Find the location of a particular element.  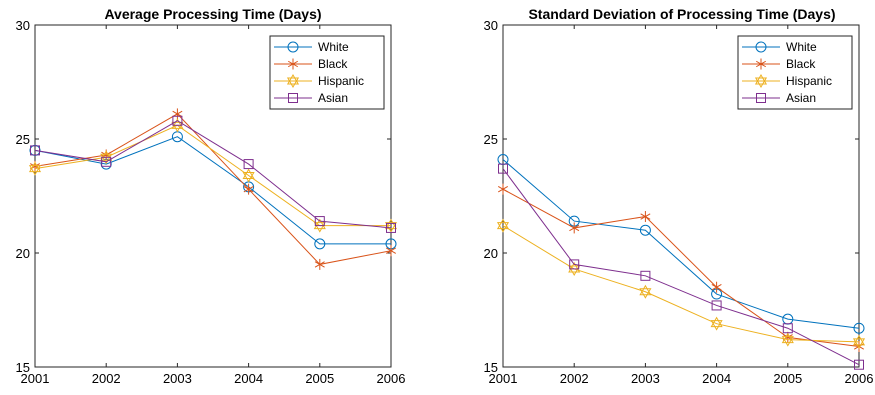

left-x-tick-label: 2006 is located at coordinates (391, 378).